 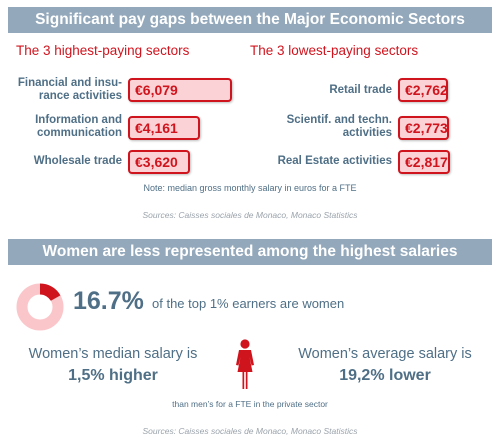 I want to click on lowest-sectors-title: The 3 lowest-paying sectors, so click(x=334, y=50).